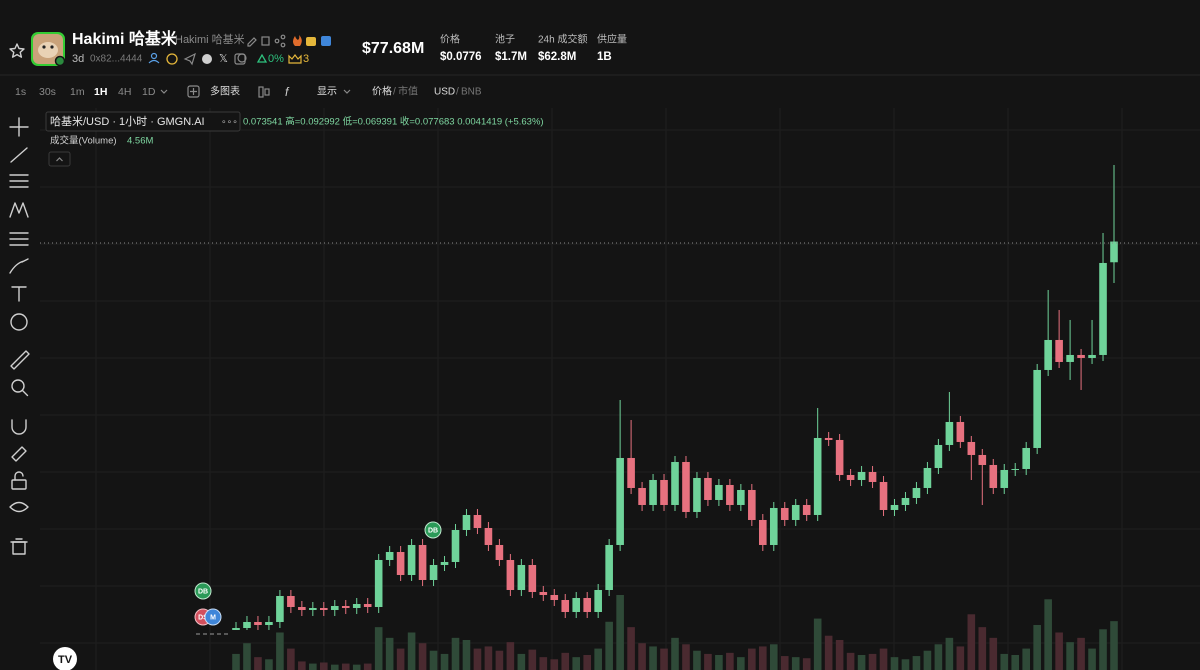 The image size is (1200, 670). I want to click on delete-lid, so click(19, 540).